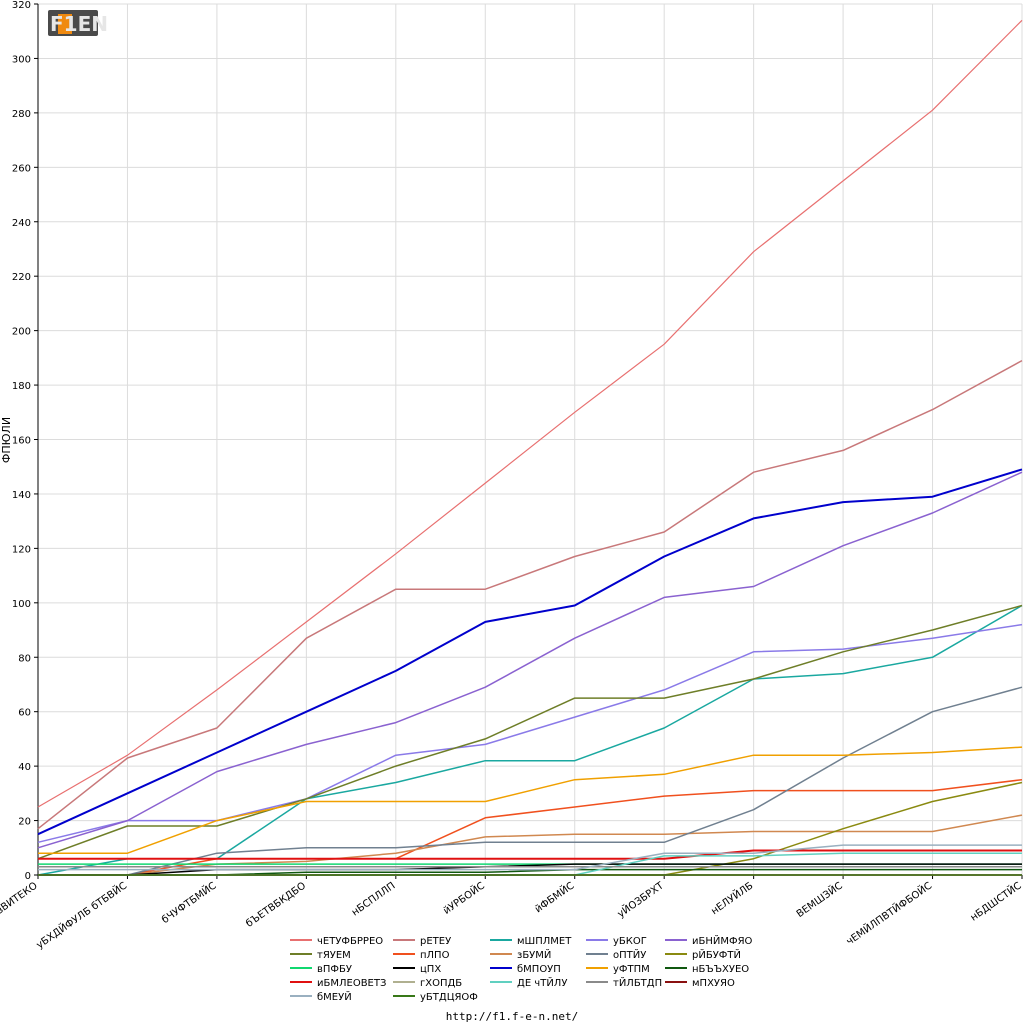 The height and width of the screenshot is (1024, 1024). Describe the element at coordinates (554, 897) in the screenshot. I see `x-tick-label: йФБМЙС` at that location.